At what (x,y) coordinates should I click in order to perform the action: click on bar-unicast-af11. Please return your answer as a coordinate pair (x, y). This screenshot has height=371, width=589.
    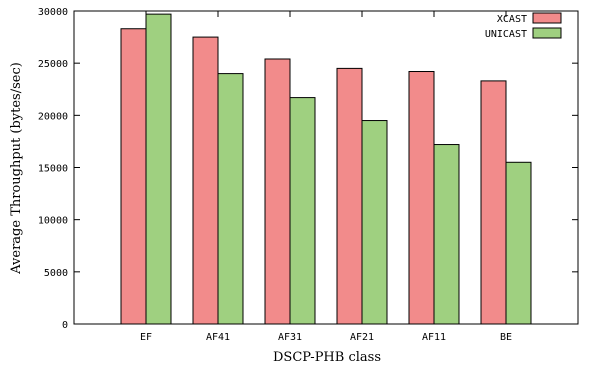
    Looking at the image, I should click on (446, 234).